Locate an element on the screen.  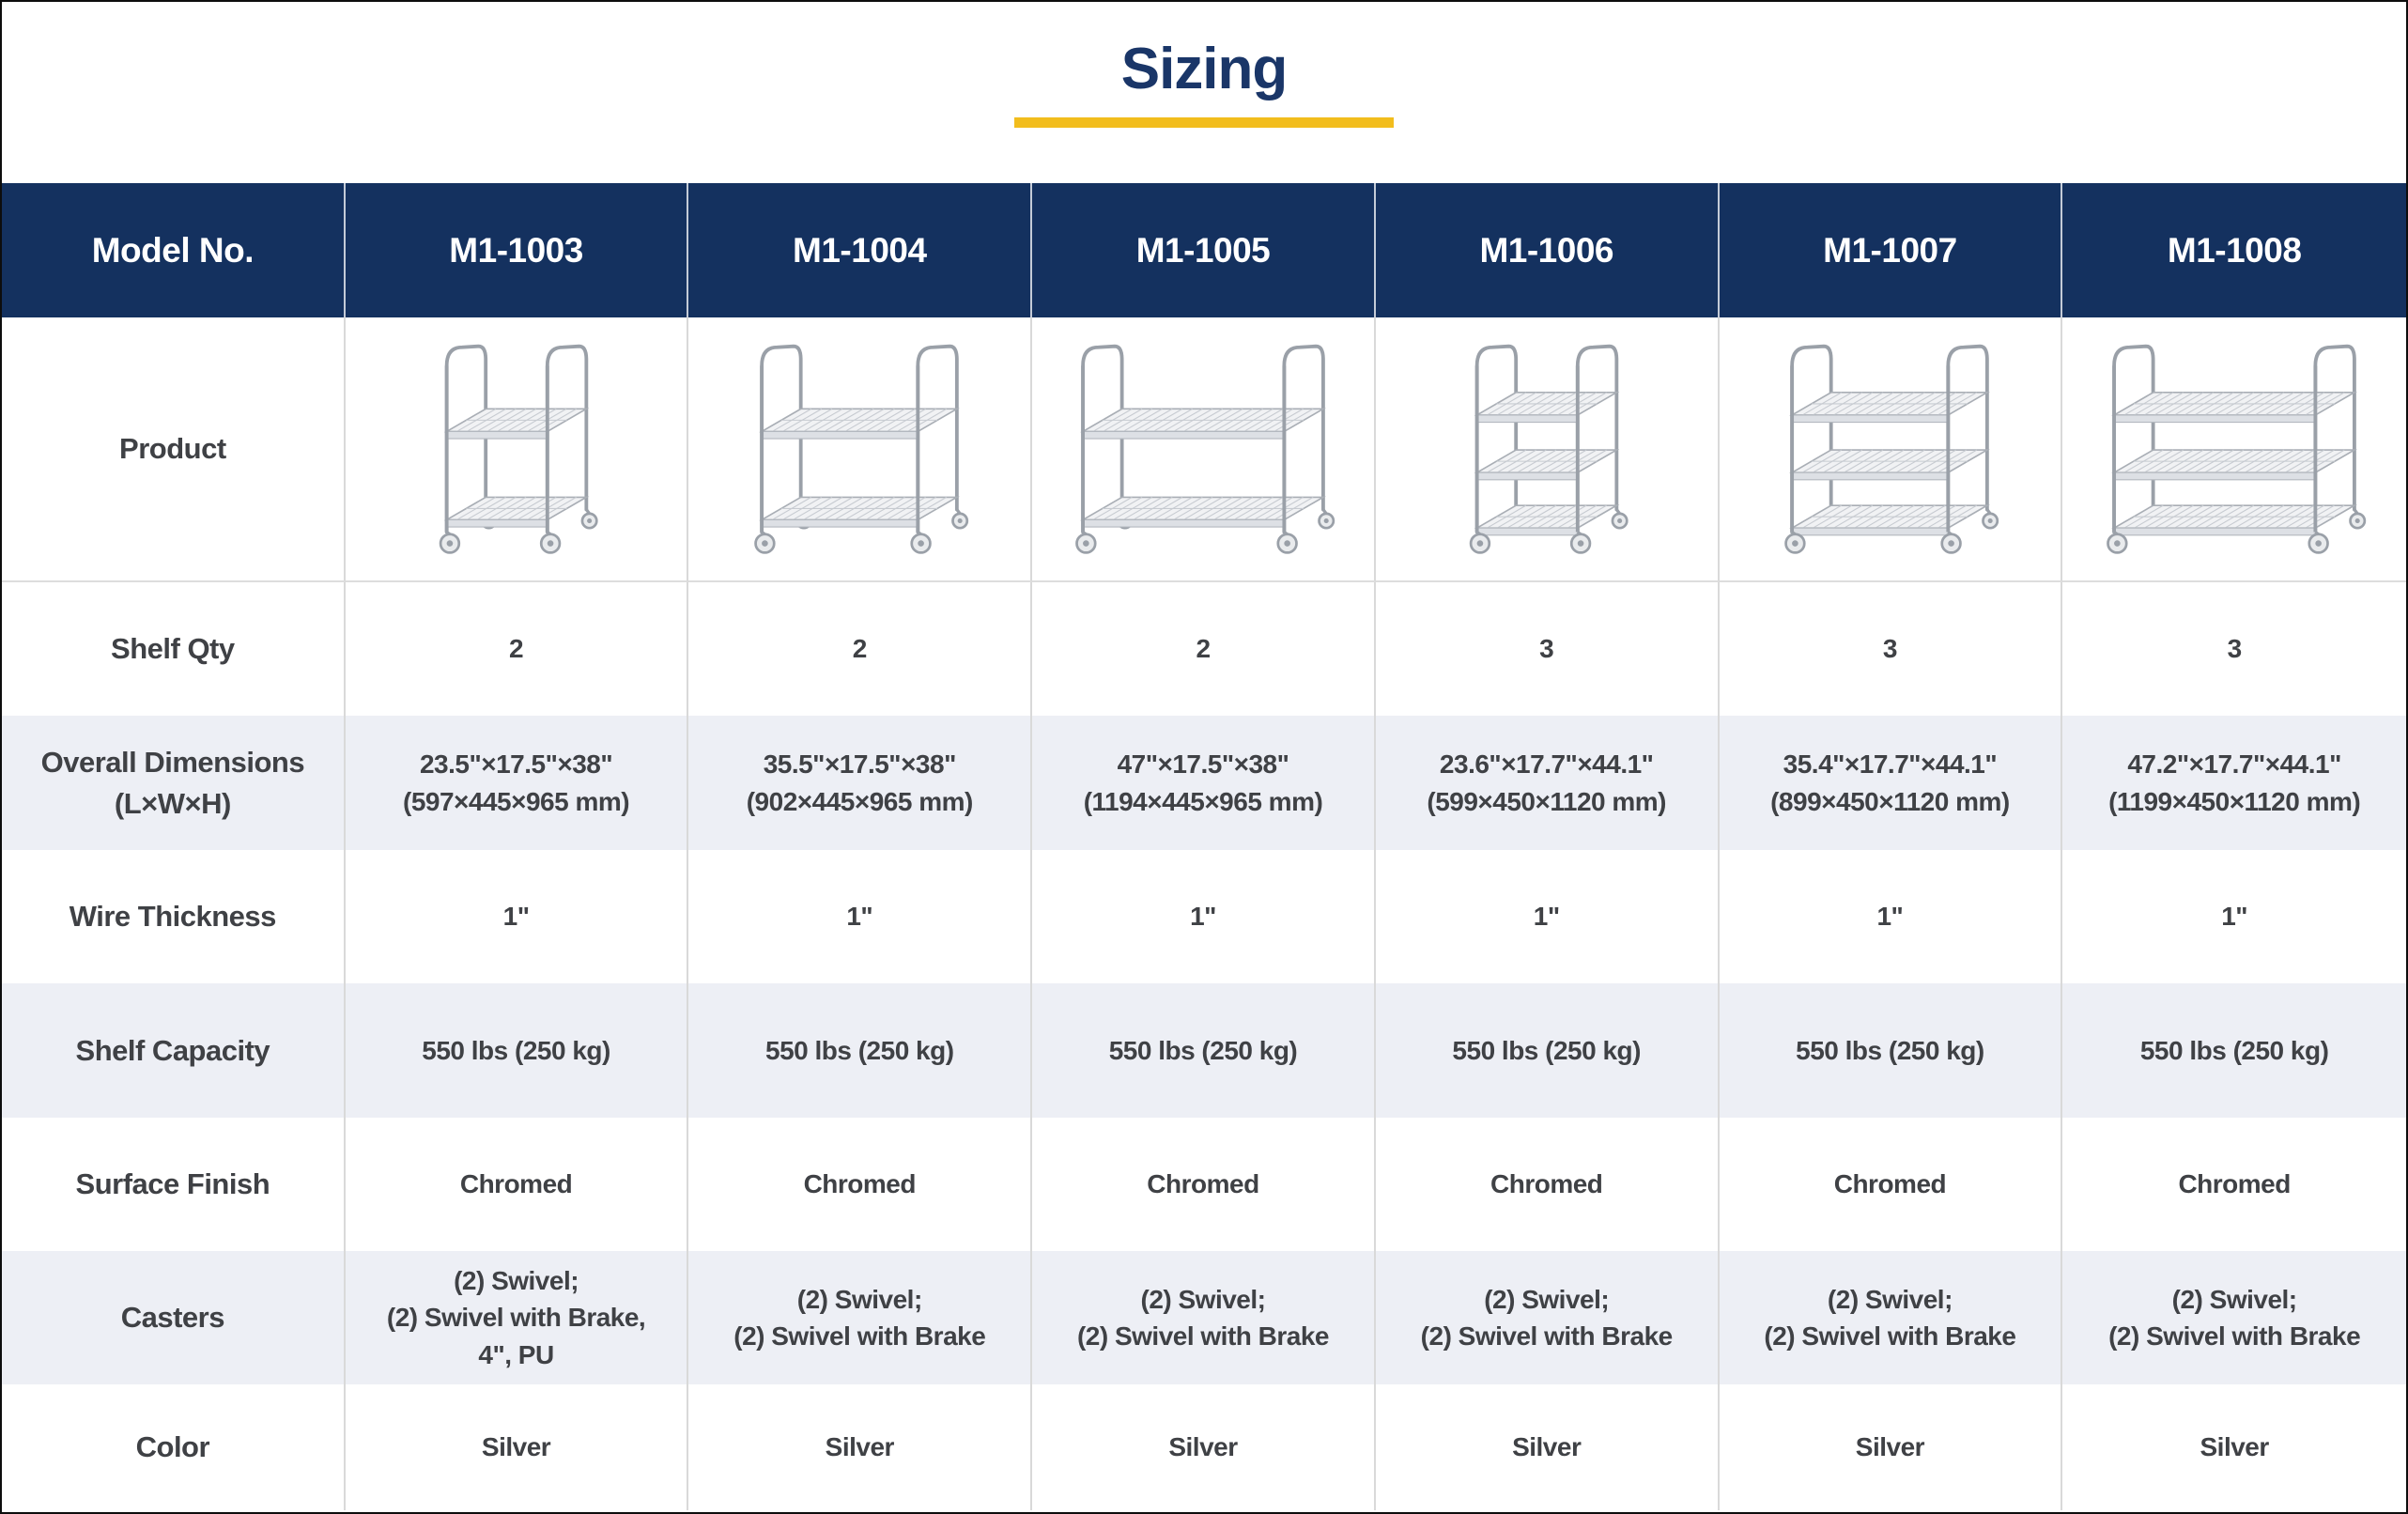
cell-m1-1007-wire-thickness: 1" is located at coordinates (1891, 916).